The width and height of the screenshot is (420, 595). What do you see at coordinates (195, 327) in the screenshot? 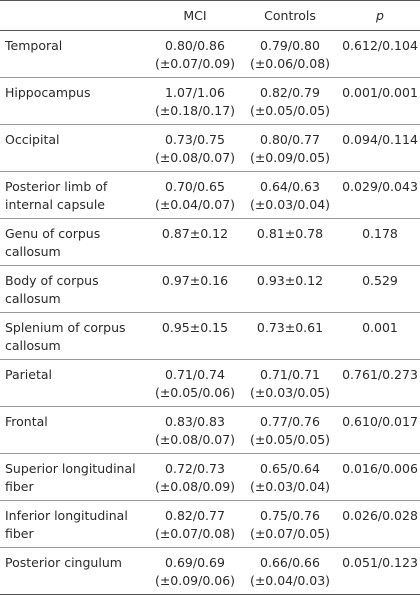
I see `mci-value-line: 0.95±0.15` at bounding box center [195, 327].